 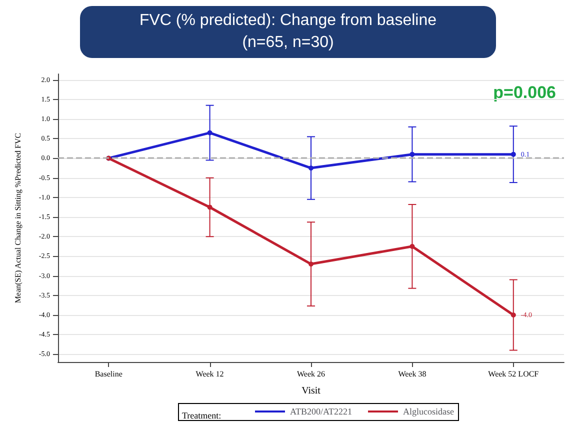 I want to click on y-axis-title: Mean(SE) Actual Change in Sitting %Predicted FVC, so click(x=18, y=218).